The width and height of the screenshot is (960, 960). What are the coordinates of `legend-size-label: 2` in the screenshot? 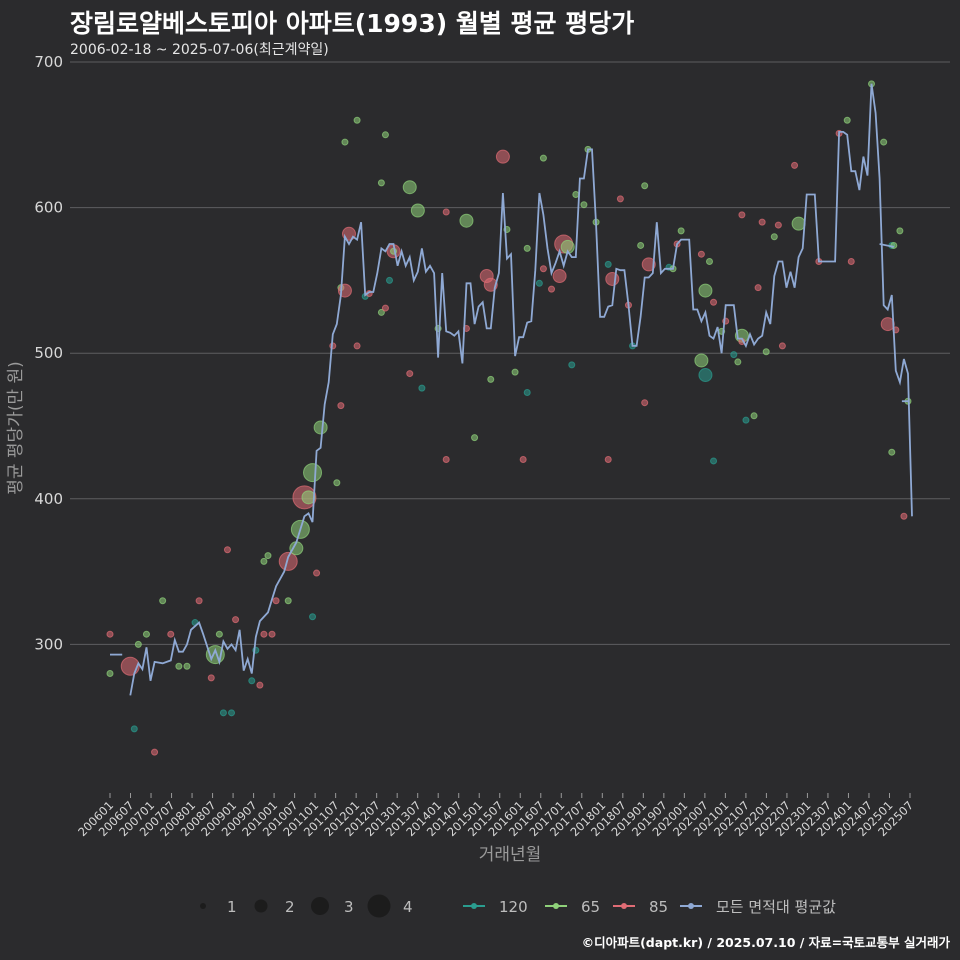 It's located at (290, 907).